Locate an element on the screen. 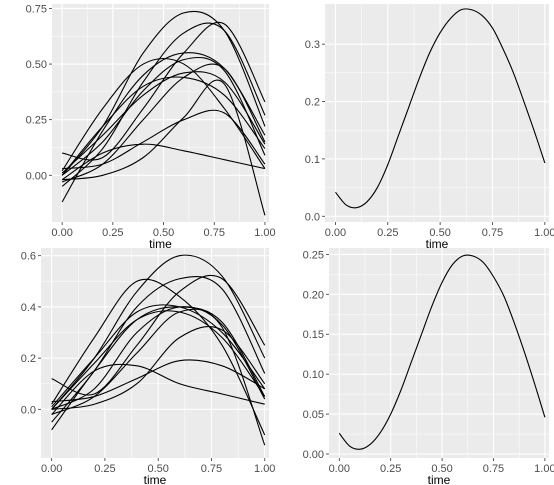  y-tick-label: 0.4 is located at coordinates (28, 308).